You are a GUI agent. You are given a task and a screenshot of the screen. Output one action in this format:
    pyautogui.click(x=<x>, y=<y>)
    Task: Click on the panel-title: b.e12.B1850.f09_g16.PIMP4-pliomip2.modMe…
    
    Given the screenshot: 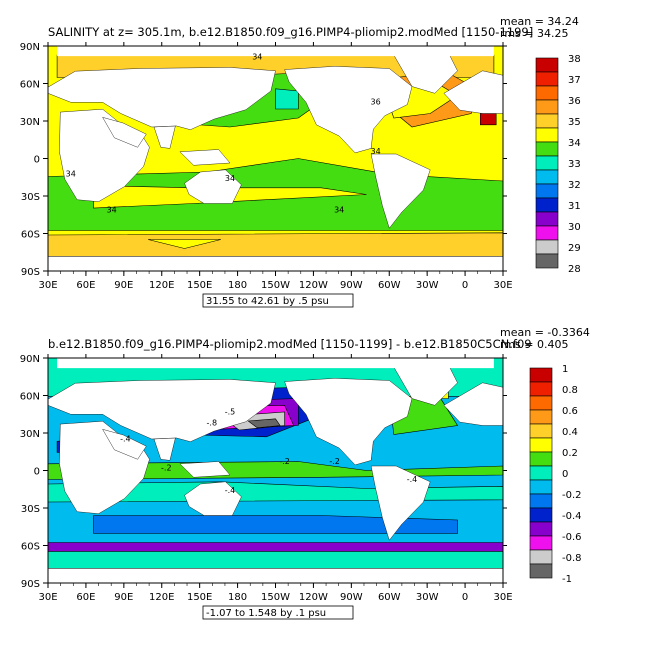 What is the action you would take?
    pyautogui.click(x=290, y=344)
    